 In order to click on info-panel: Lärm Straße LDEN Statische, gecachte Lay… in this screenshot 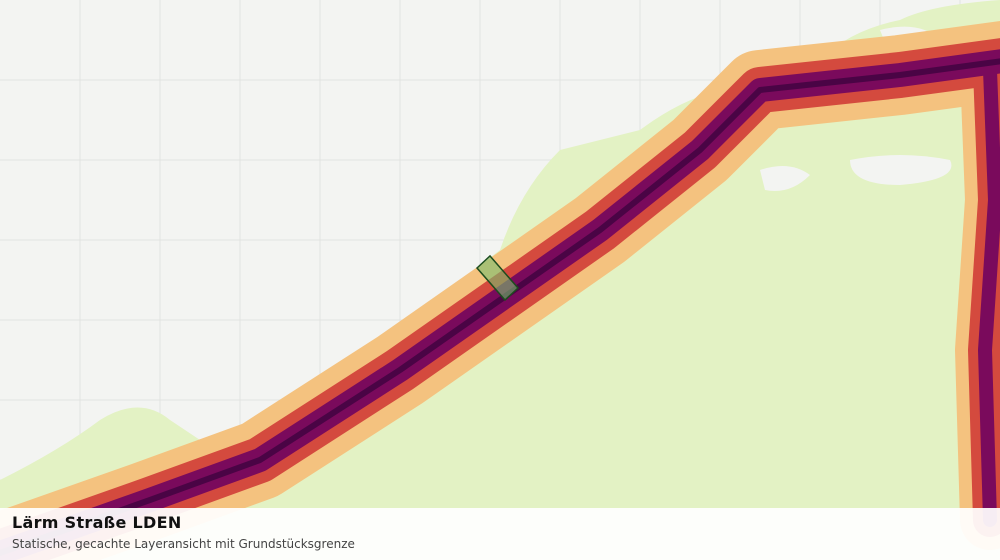, I will do `click(500, 534)`.